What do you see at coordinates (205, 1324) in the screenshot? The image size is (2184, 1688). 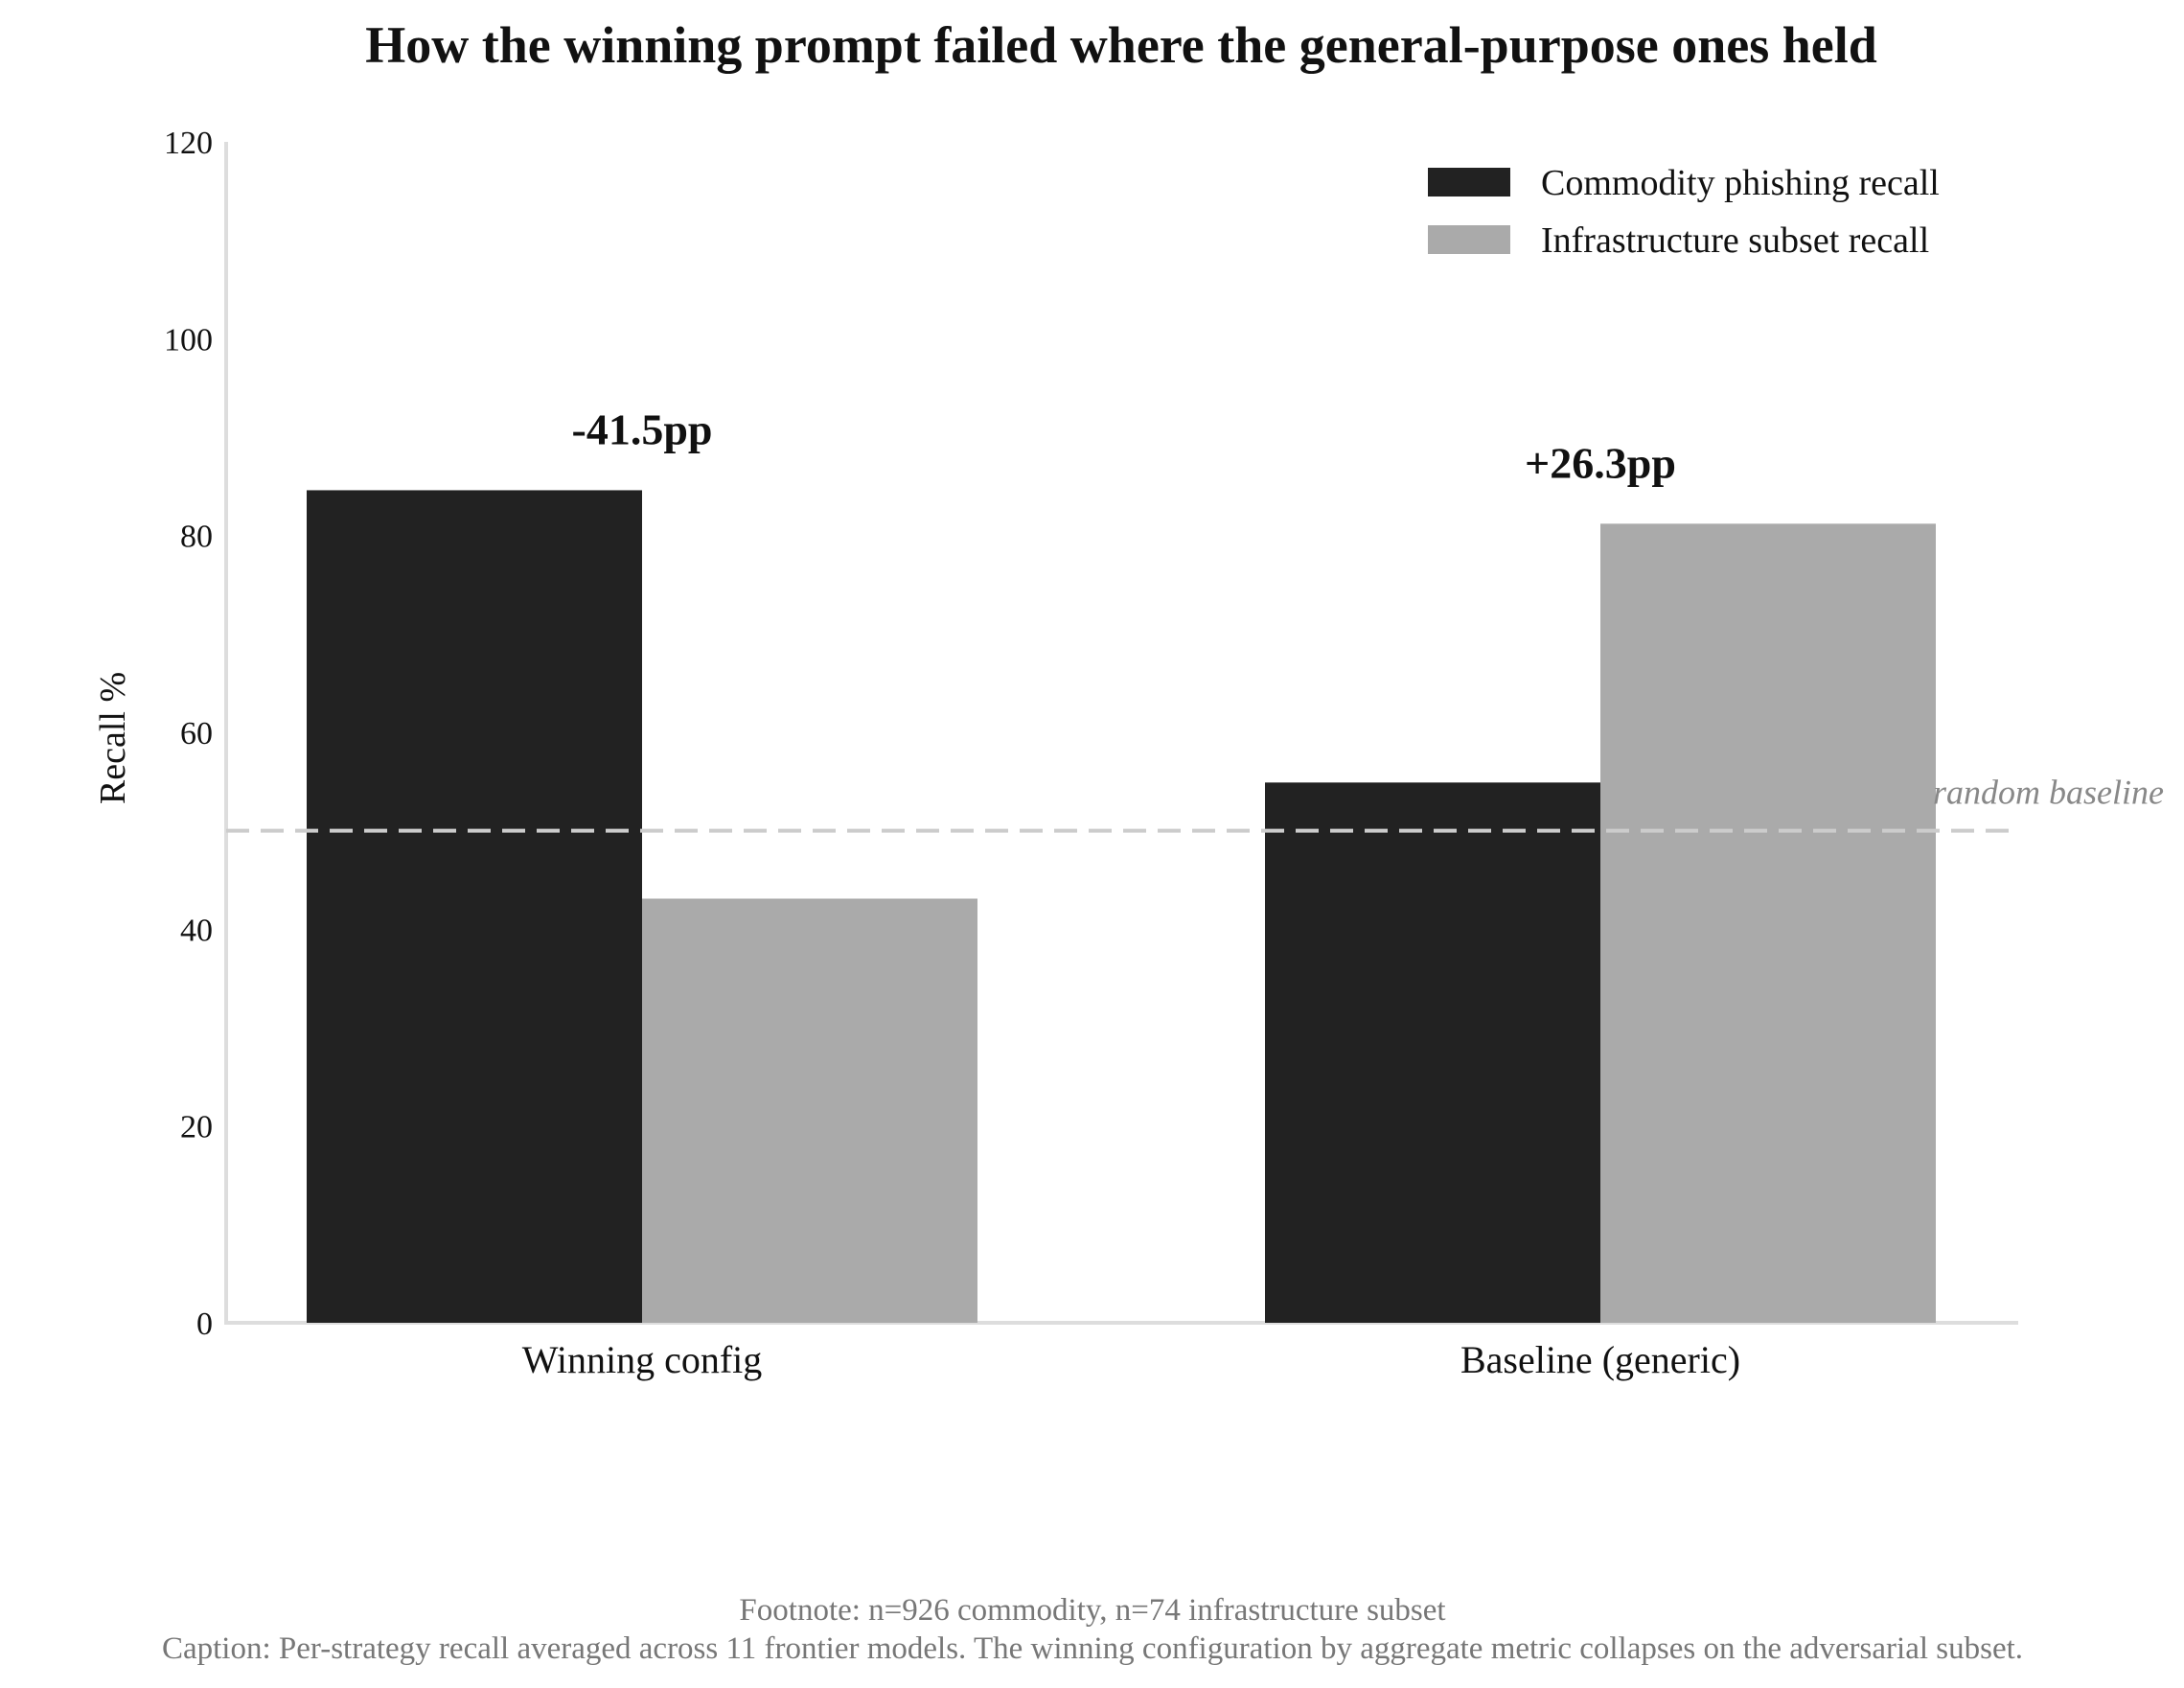 I see `y-tick-label: 0` at bounding box center [205, 1324].